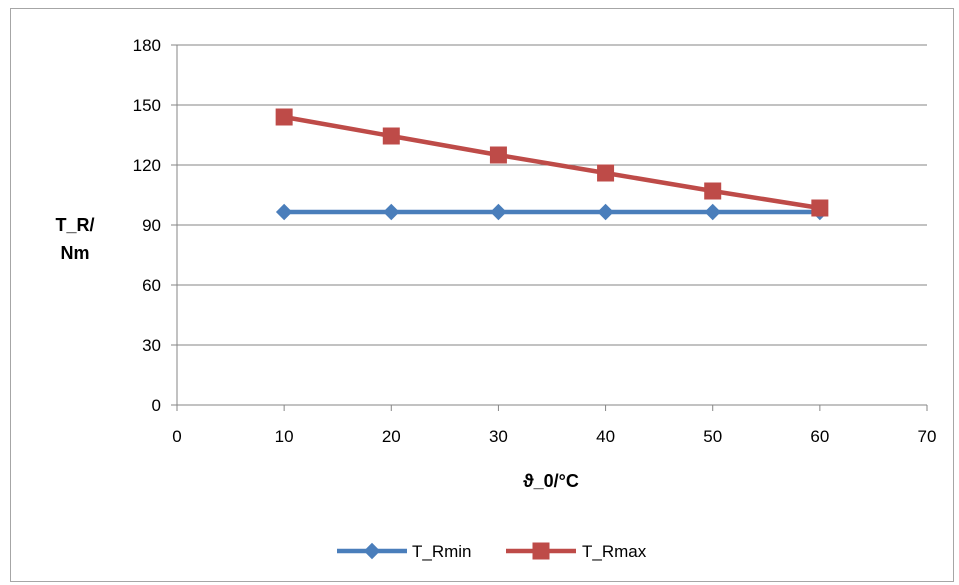 This screenshot has height=585, width=959. I want to click on x-tick-label: 30, so click(498, 436).